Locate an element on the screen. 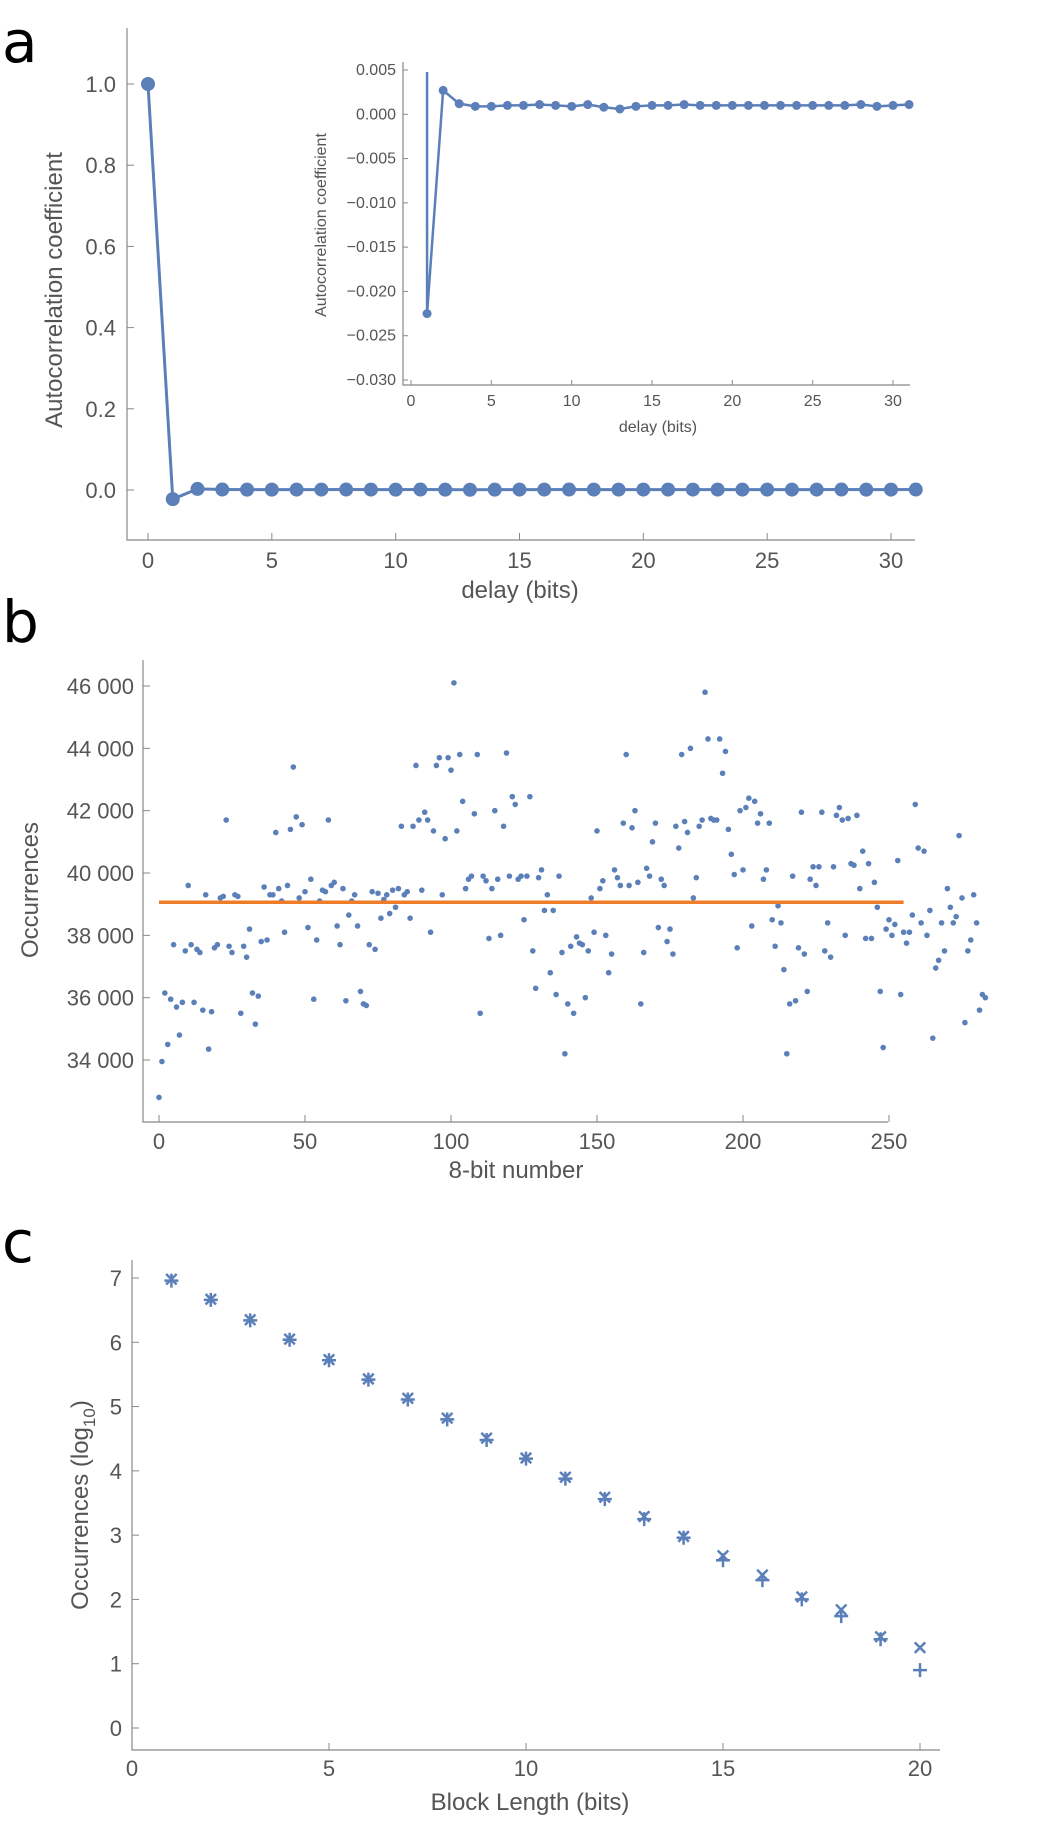 This screenshot has height=1840, width=1063. panel-c-xtick-label: 5 is located at coordinates (329, 1768).